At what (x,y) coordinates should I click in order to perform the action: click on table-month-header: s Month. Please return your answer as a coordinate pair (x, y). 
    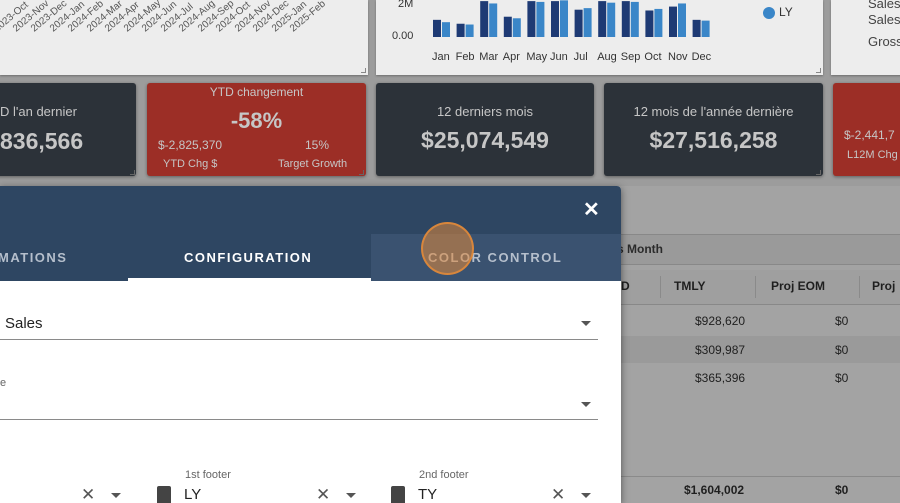
    Looking at the image, I should click on (640, 249).